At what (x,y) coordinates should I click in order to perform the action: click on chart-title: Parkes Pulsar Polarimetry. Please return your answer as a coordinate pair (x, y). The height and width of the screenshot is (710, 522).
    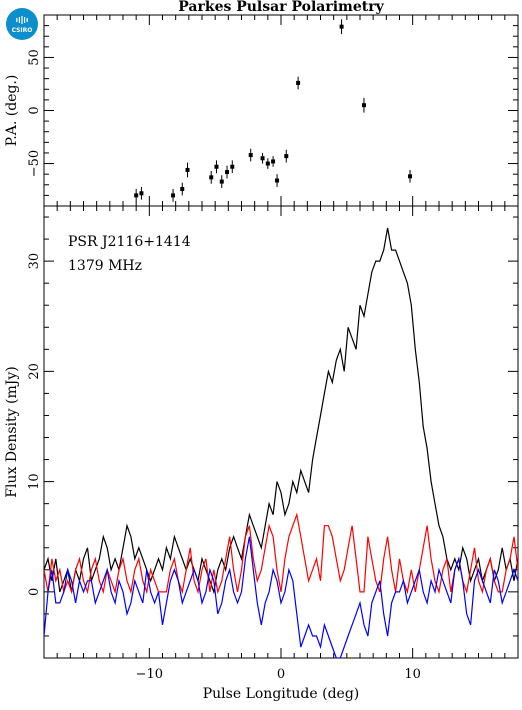
    Looking at the image, I should click on (281, 7).